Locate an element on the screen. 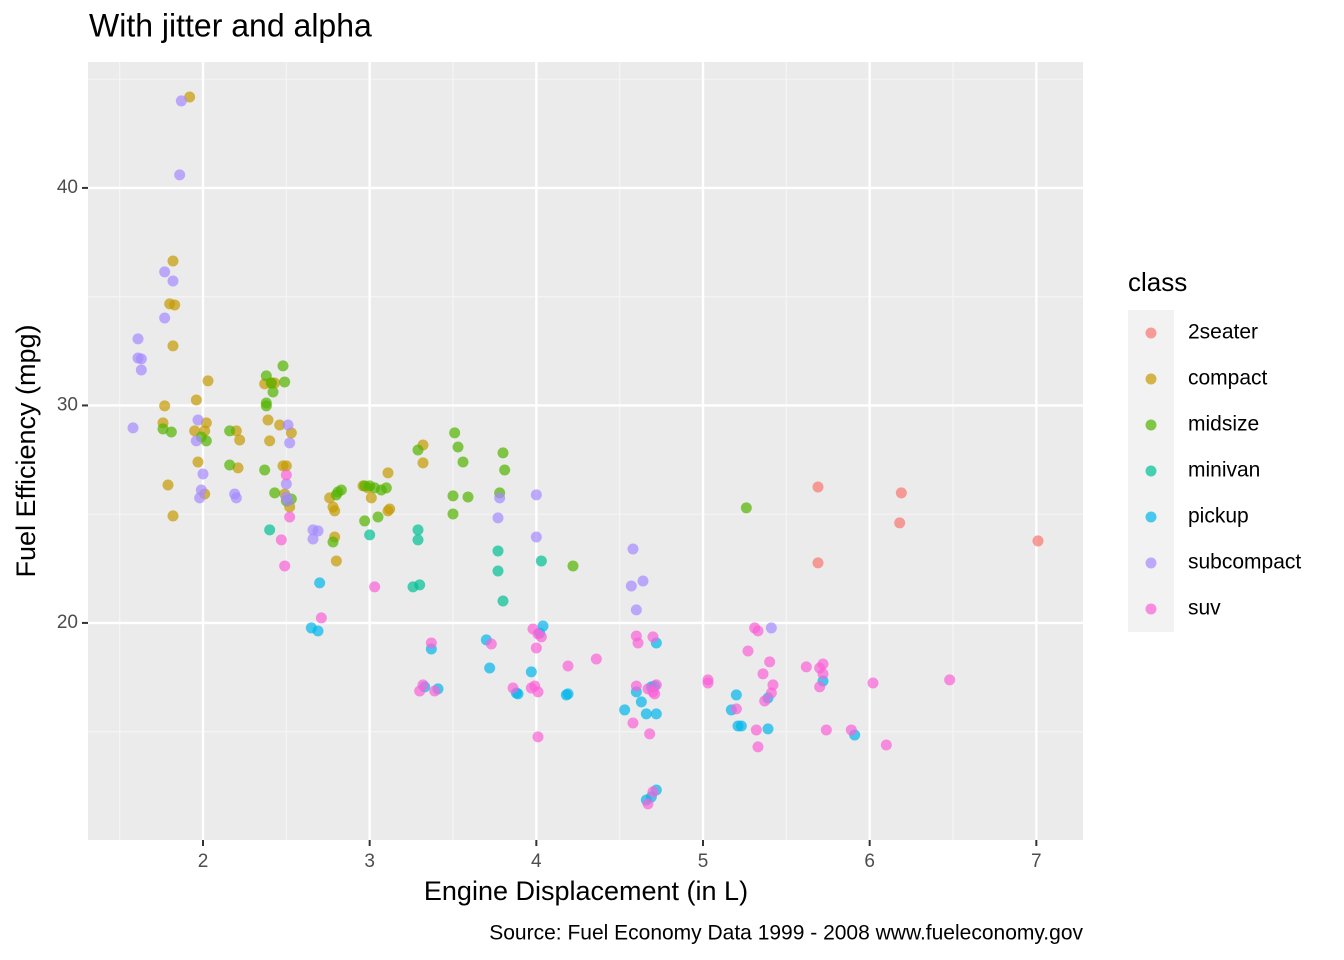 This screenshot has height=960, width=1344. chart-title: With jitter and alpha is located at coordinates (230, 25).